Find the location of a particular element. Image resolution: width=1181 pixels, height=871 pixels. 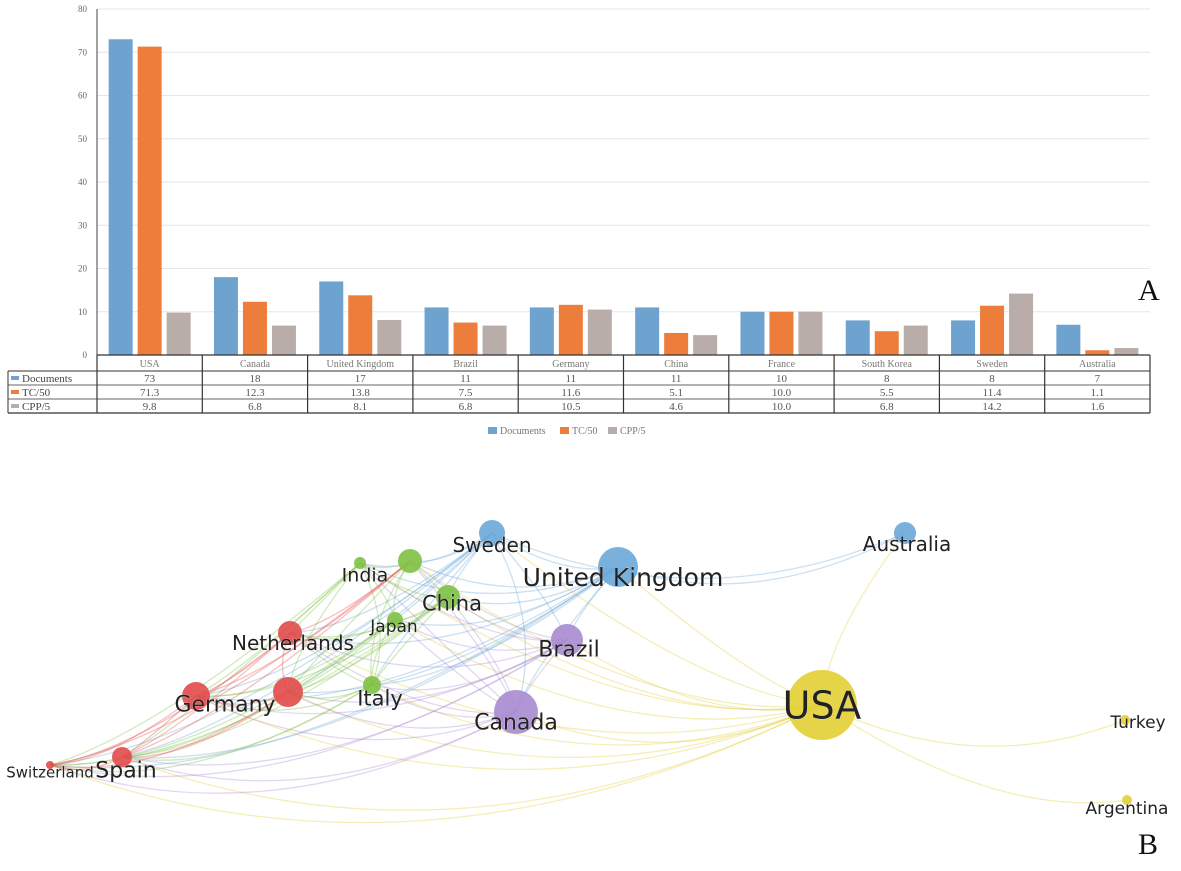

network-node-usa is located at coordinates (822, 705).